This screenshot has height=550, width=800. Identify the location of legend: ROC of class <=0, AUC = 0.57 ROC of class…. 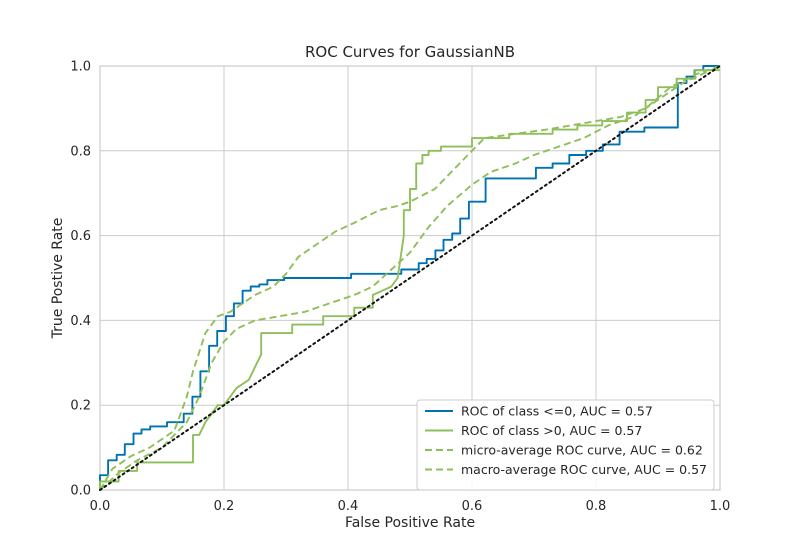
(565, 445).